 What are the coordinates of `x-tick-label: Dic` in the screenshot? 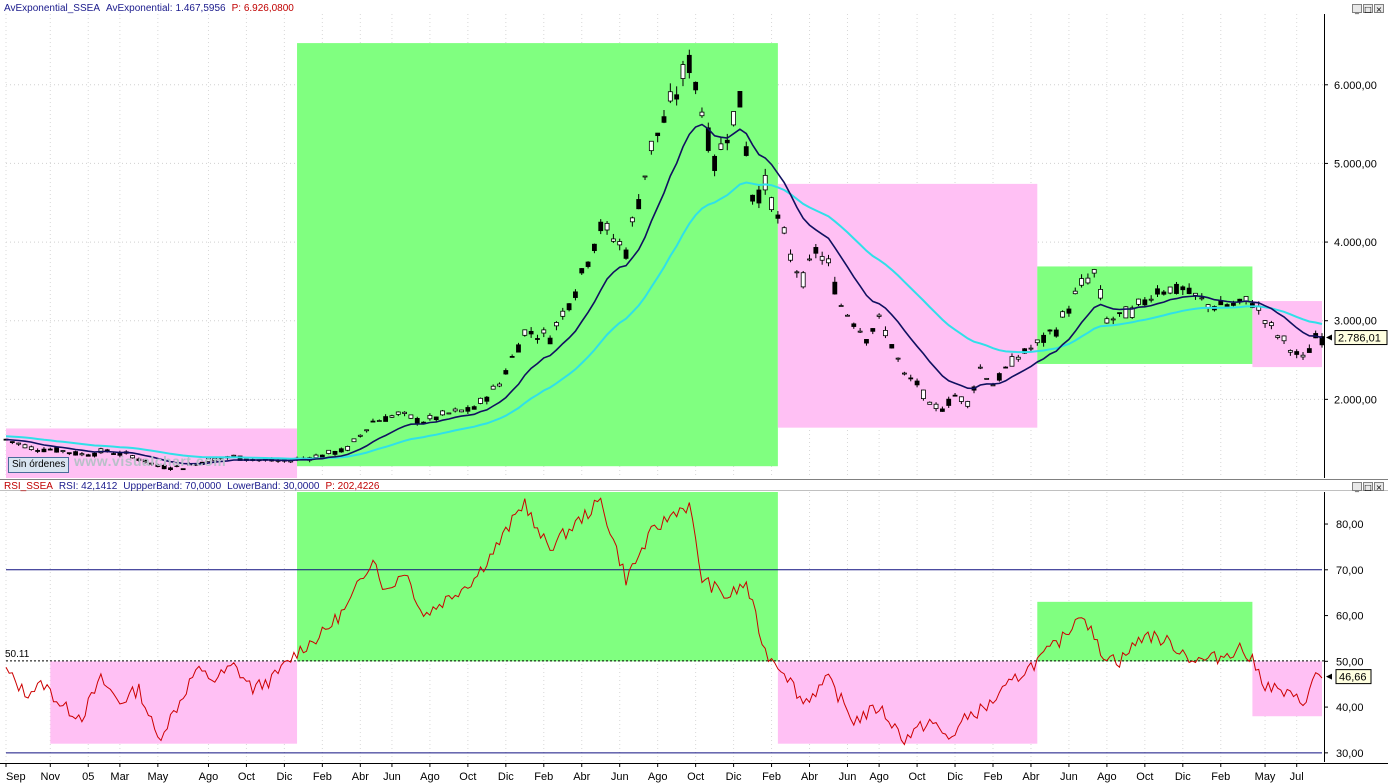 It's located at (955, 777).